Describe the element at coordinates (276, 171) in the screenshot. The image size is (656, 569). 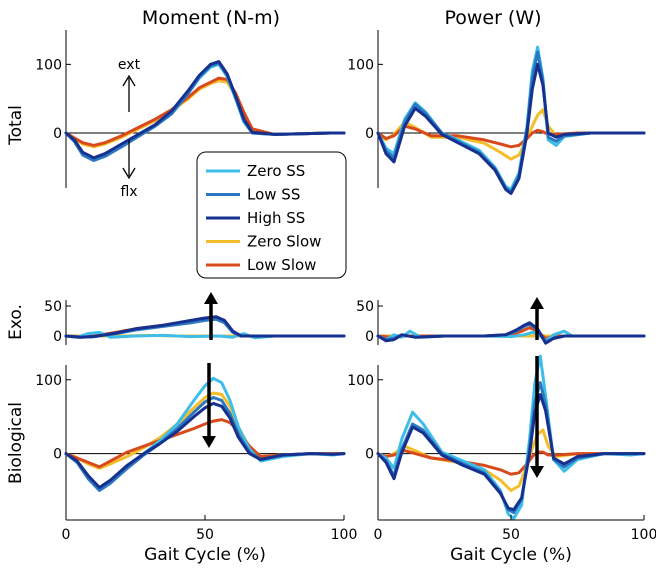
I see `legend-label: Zero SS` at that location.